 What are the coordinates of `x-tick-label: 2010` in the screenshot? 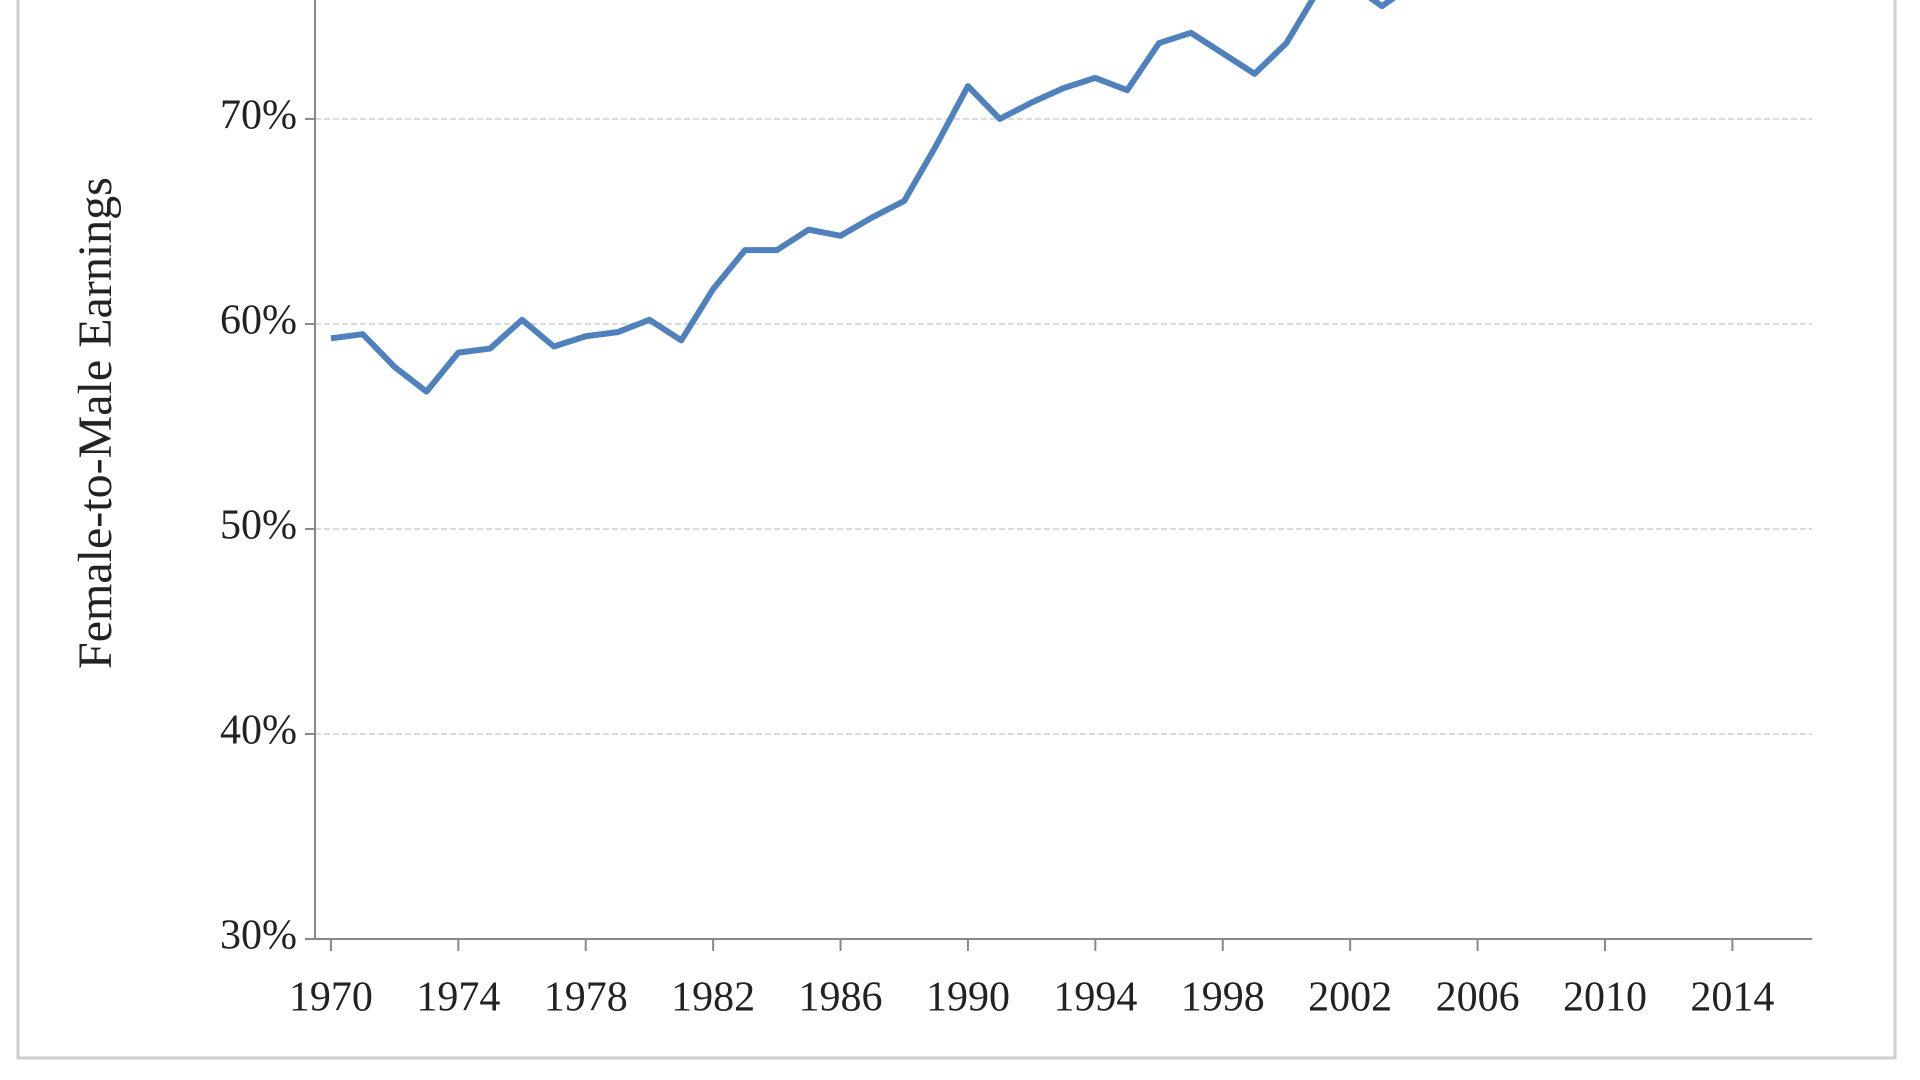 It's located at (1605, 998).